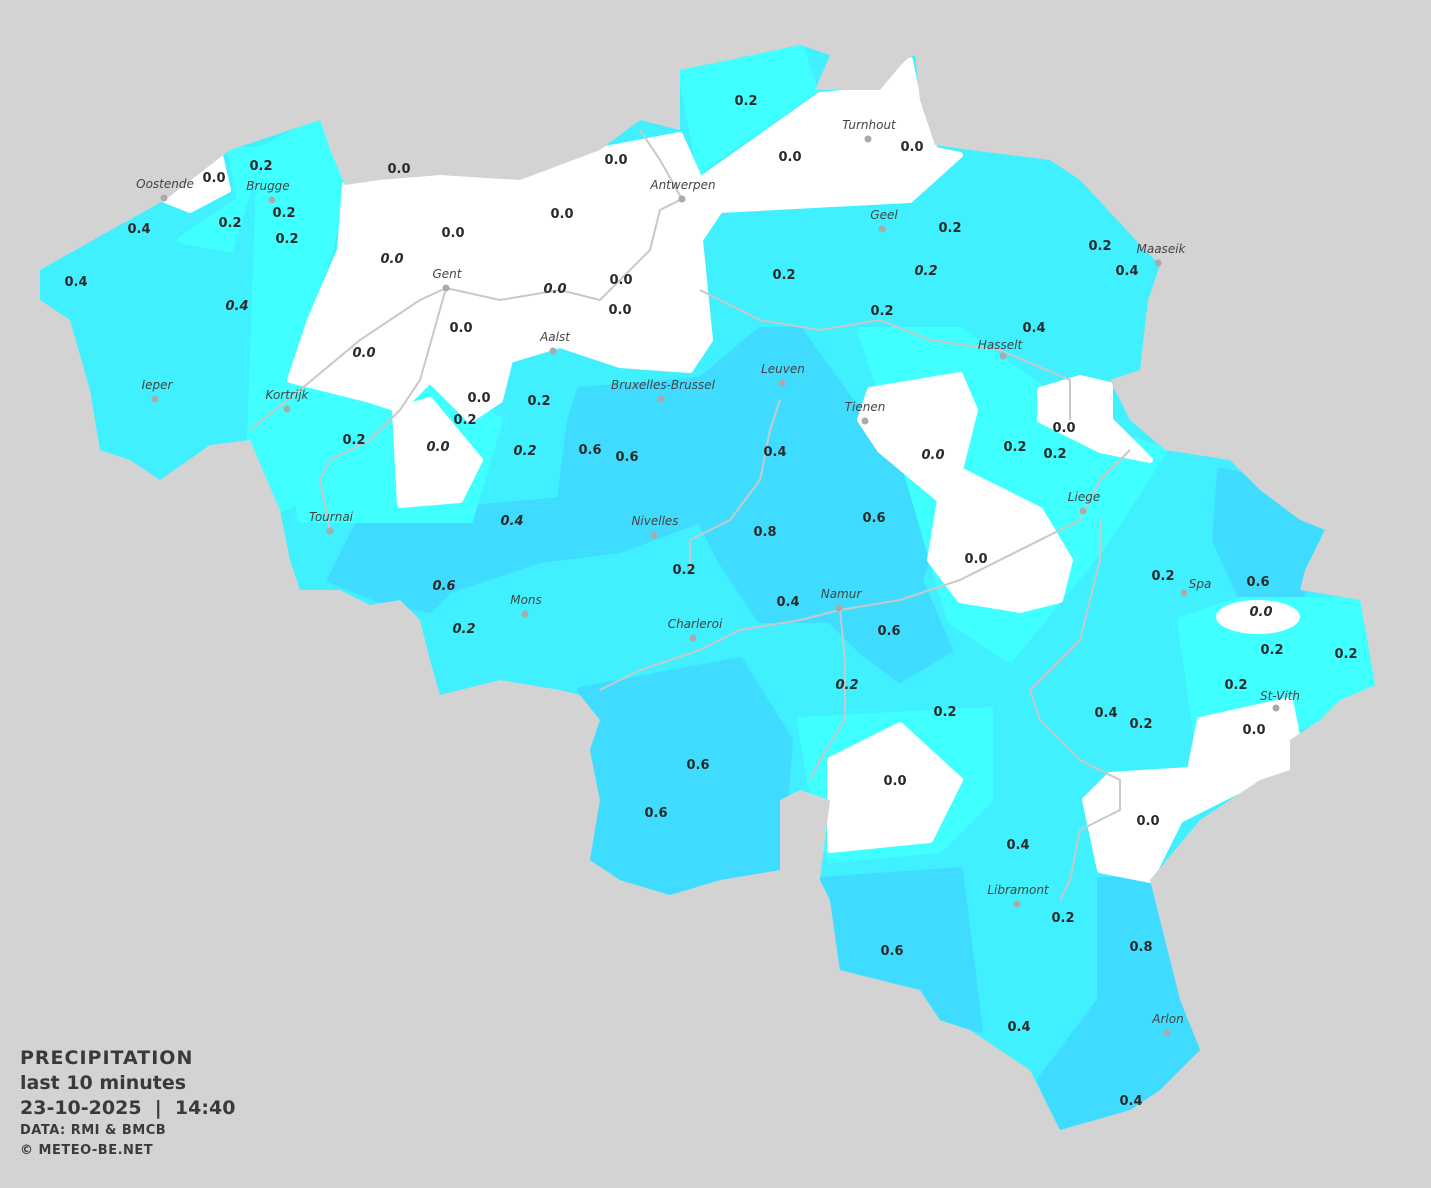 The width and height of the screenshot is (1431, 1188). I want to click on legend-title: PRECIPITATION, so click(107, 1058).